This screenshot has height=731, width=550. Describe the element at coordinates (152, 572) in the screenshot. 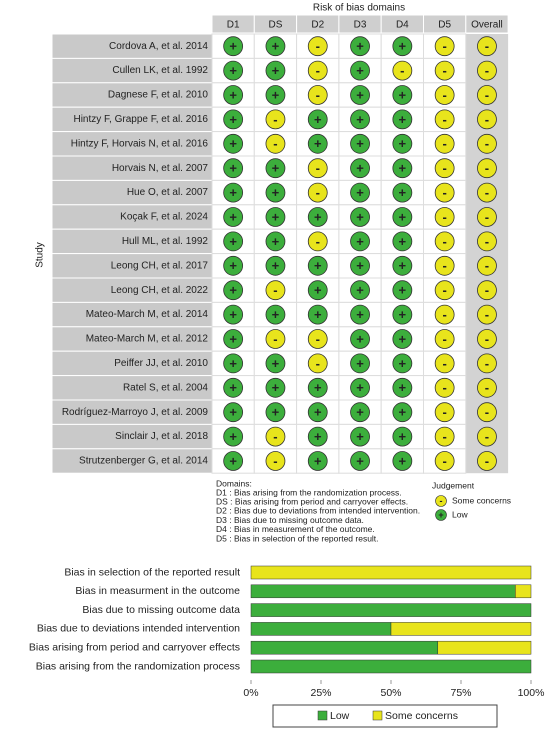

I see `category-label: Bias in selection of the reported result` at that location.